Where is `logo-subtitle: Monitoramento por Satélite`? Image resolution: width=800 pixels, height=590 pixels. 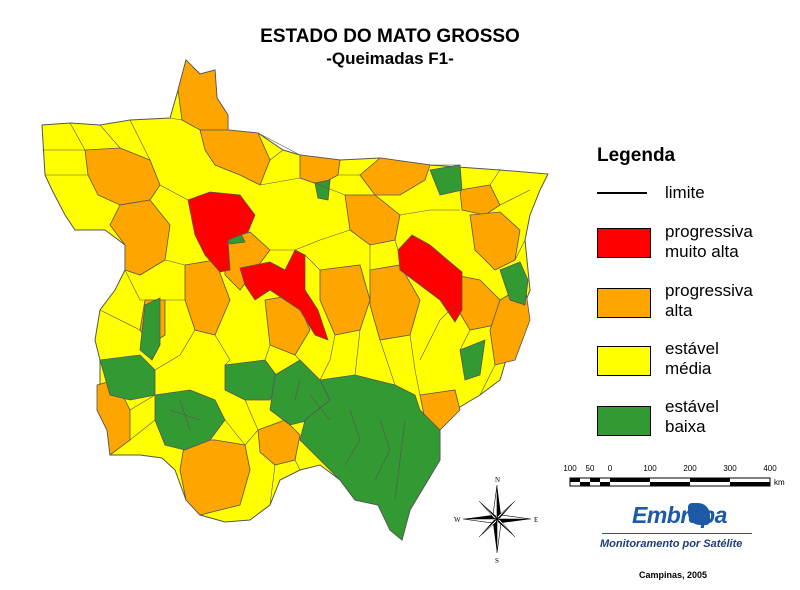 logo-subtitle: Monitoramento por Satélite is located at coordinates (671, 544).